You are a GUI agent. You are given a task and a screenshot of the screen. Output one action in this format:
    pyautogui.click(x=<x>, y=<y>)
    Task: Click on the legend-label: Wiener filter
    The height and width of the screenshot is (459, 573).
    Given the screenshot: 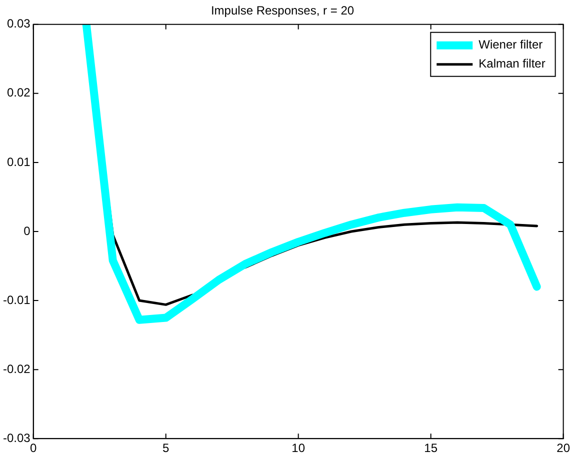 What is the action you would take?
    pyautogui.click(x=510, y=45)
    